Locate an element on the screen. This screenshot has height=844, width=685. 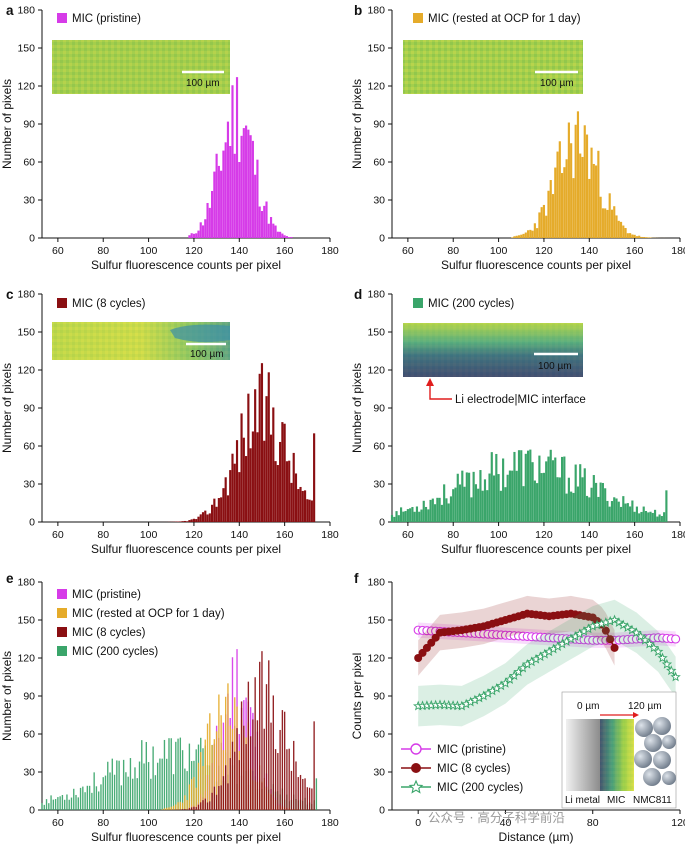
legend-label-e-pristine: MIC (pristine) is located at coordinates (106, 595).